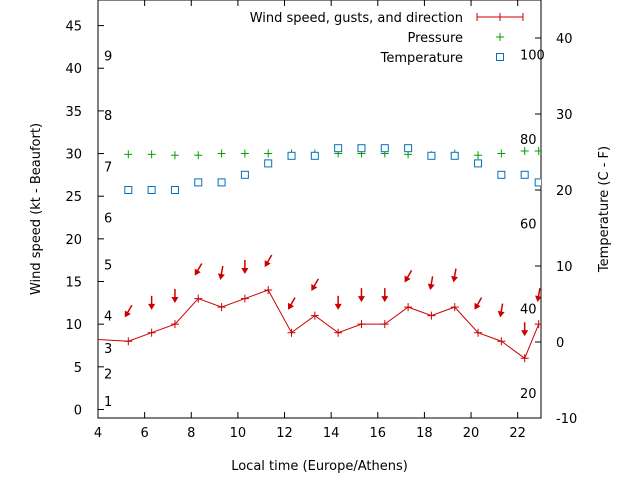  Describe the element at coordinates (331, 433) in the screenshot. I see `x-tick-label: 14` at that location.